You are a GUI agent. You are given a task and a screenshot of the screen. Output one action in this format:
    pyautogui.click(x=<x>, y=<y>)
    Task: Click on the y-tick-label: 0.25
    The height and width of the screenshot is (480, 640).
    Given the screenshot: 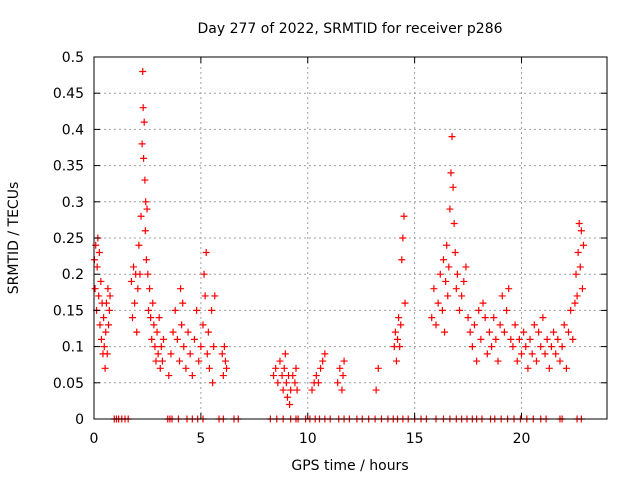 What is the action you would take?
    pyautogui.click(x=68, y=239)
    